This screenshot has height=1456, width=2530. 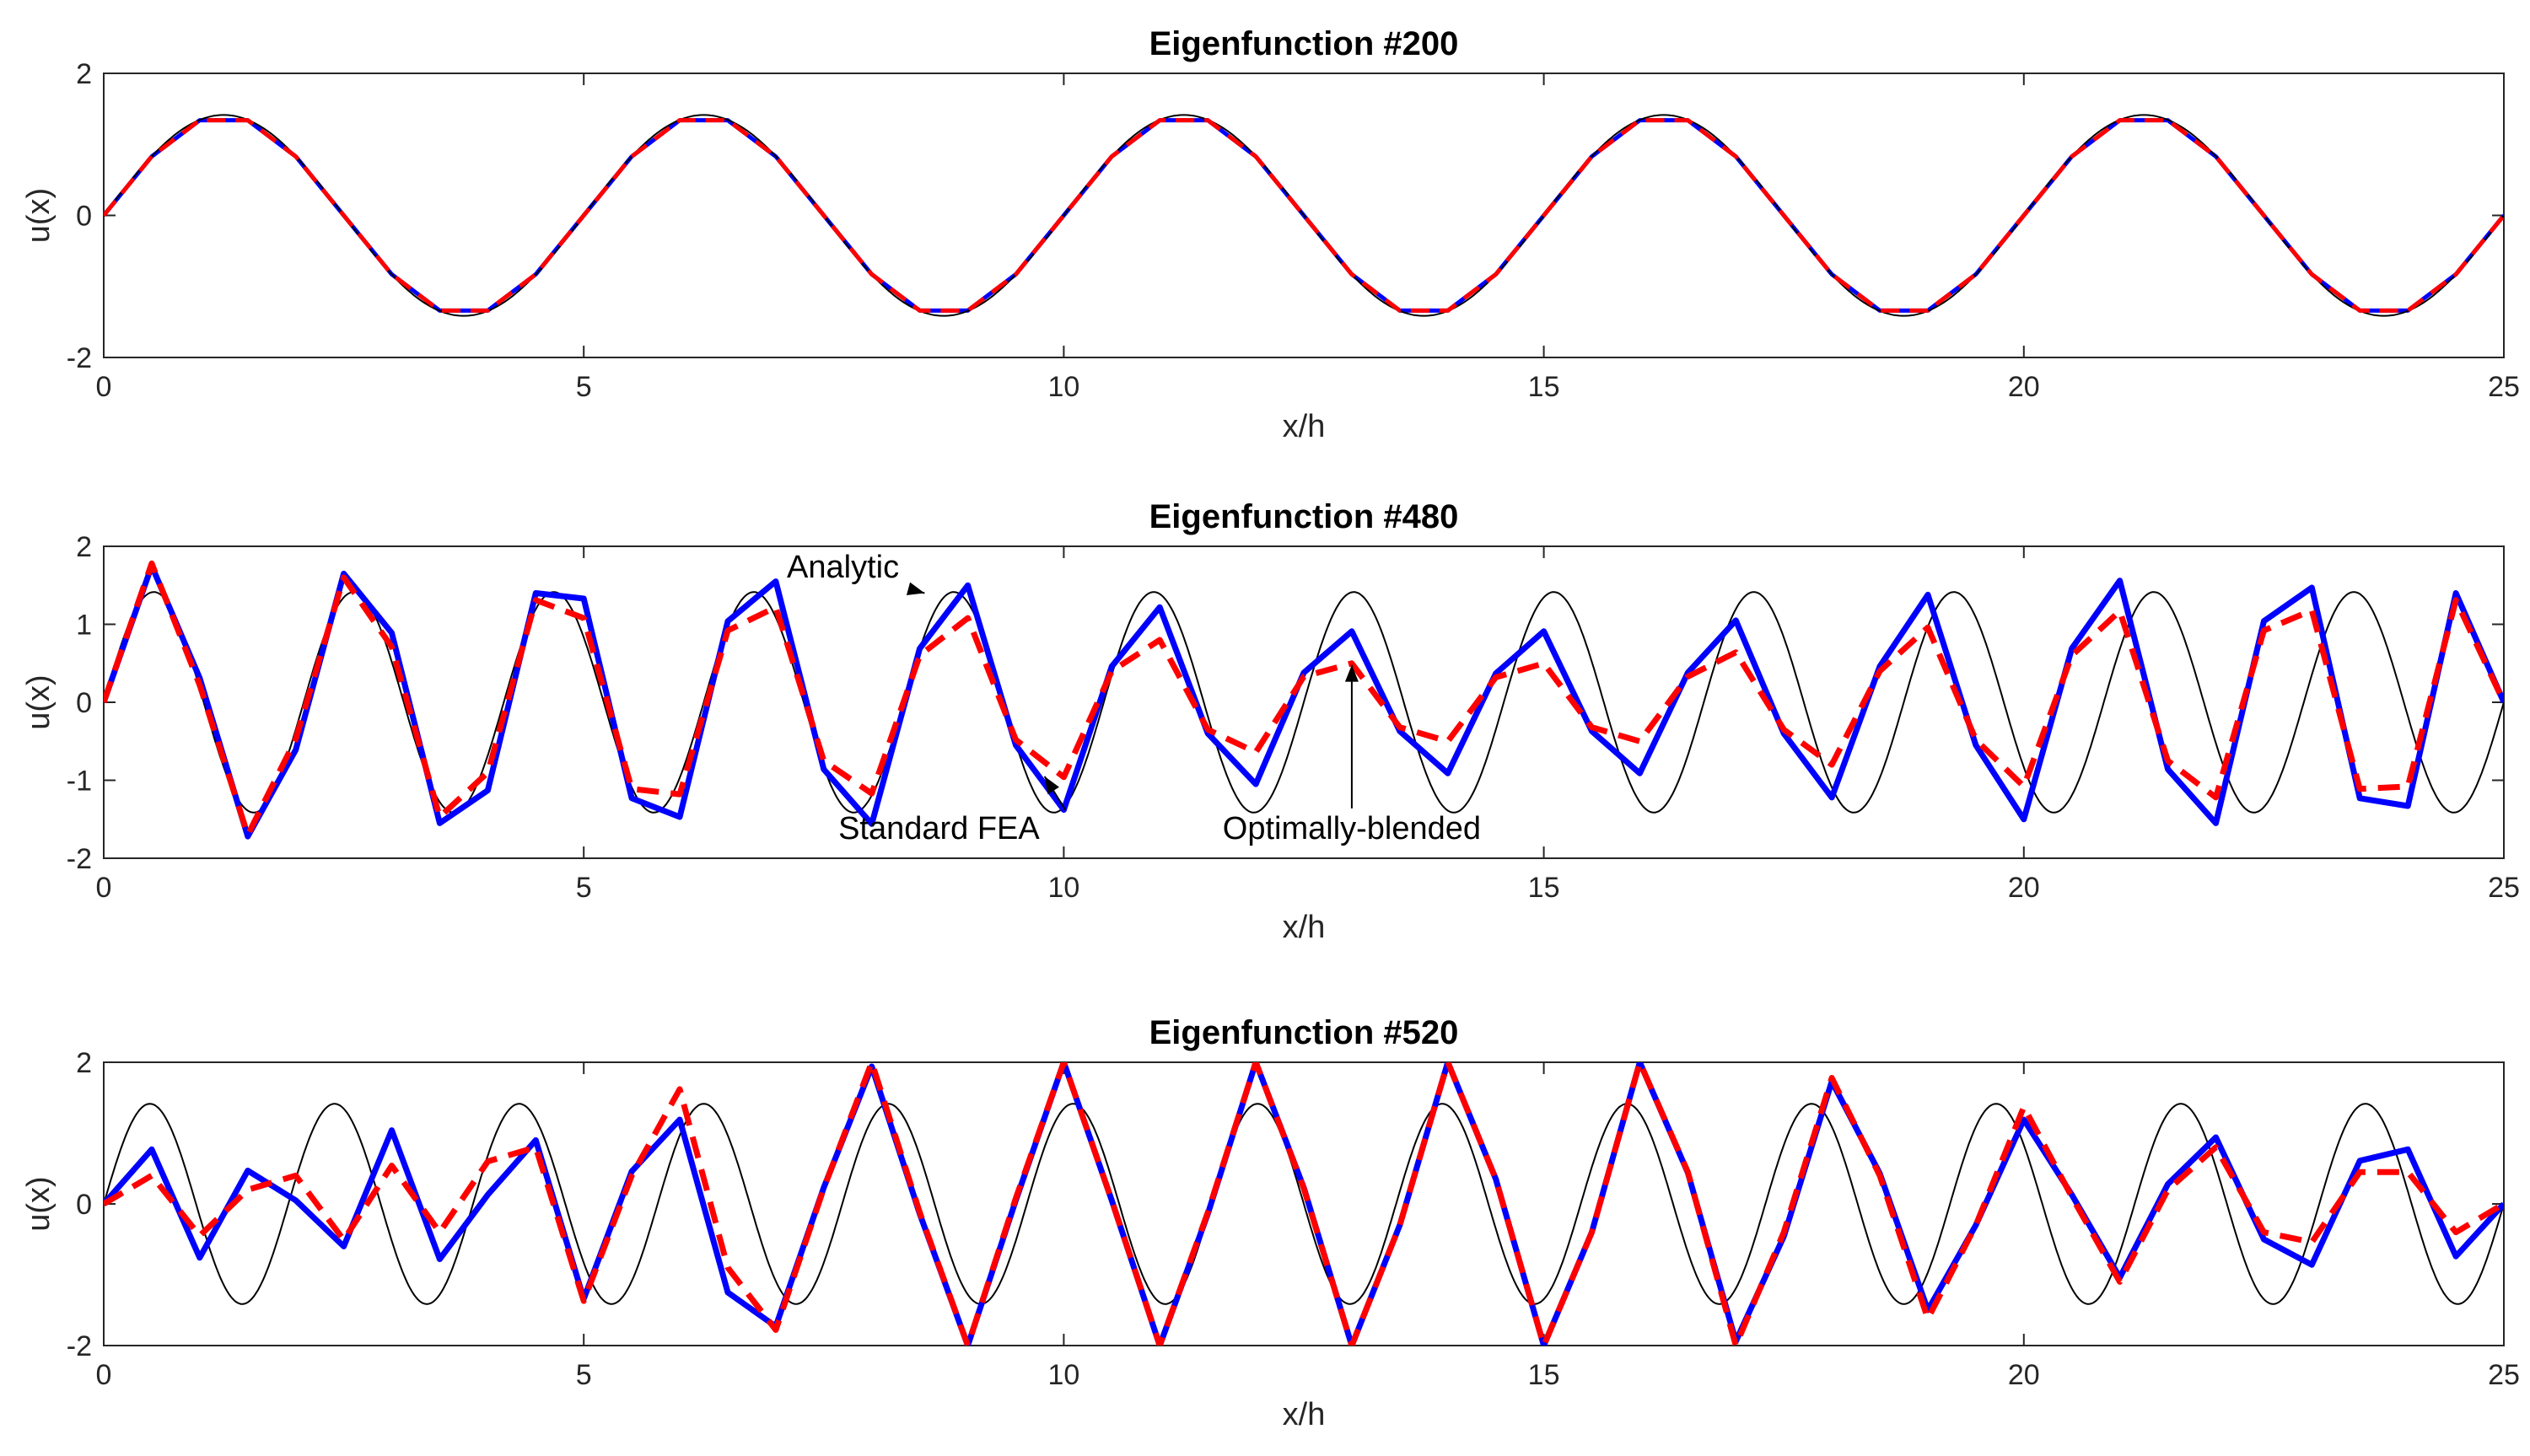 What do you see at coordinates (843, 567) in the screenshot?
I see `annotation-label: Analytic` at bounding box center [843, 567].